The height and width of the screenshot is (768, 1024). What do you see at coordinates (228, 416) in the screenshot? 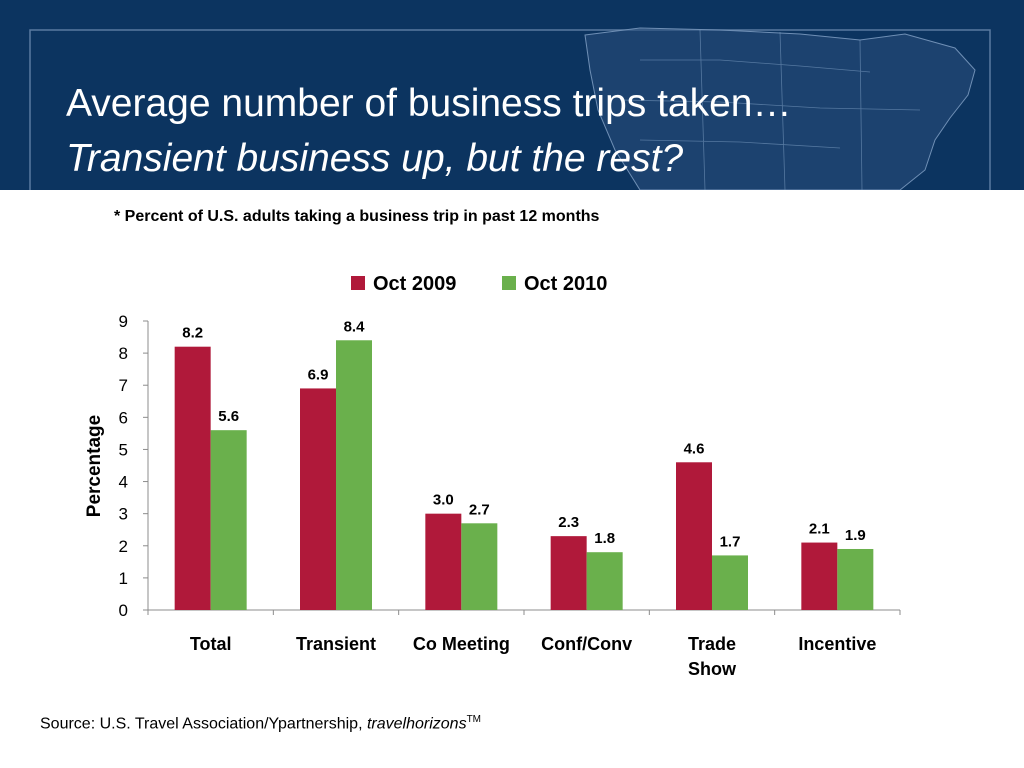
I see `data-label: 5.6` at bounding box center [228, 416].